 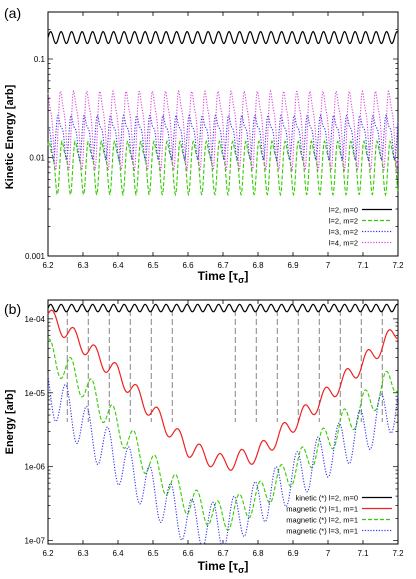 I want to click on legend-label: l=3, m=2, so click(x=343, y=232).